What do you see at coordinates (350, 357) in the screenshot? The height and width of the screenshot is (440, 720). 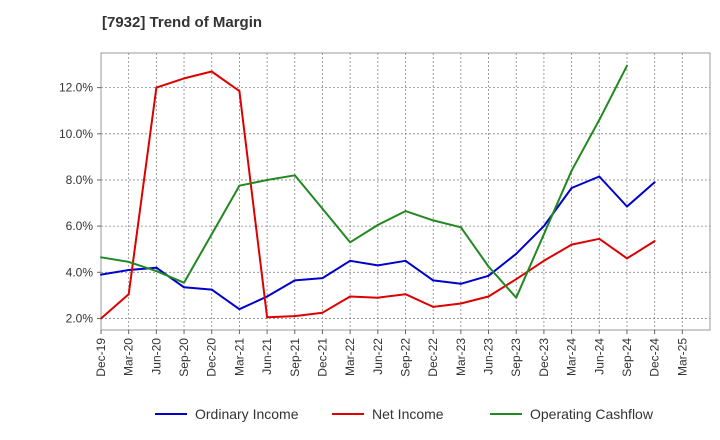 I see `x-tick-label: Mar-22` at bounding box center [350, 357].